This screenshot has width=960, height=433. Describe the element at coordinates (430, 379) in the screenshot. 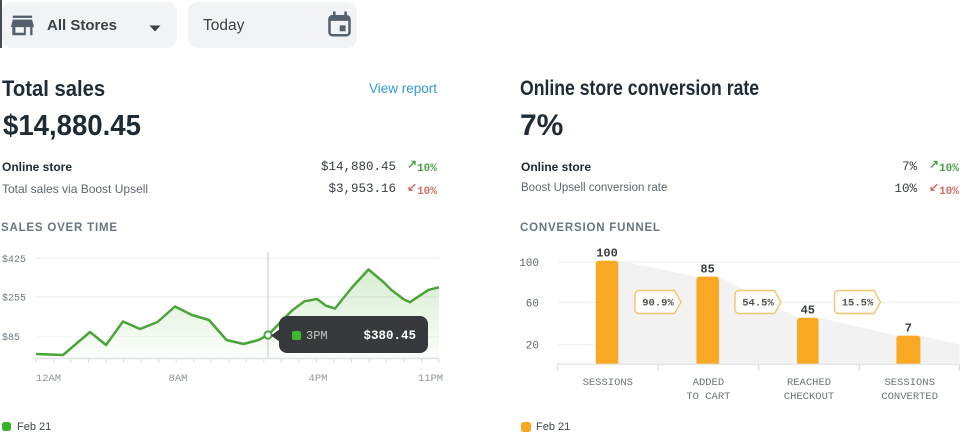

I see `svg-text: 11PM` at that location.